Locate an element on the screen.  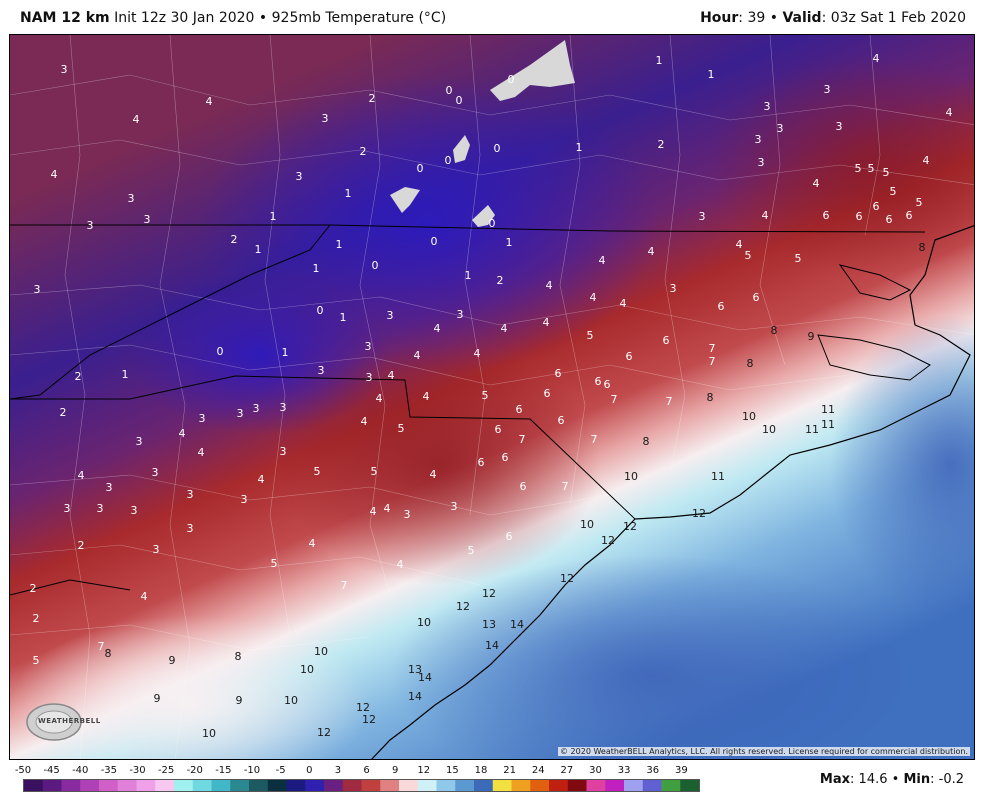
weatherbell-logo is located at coordinates (54, 722).